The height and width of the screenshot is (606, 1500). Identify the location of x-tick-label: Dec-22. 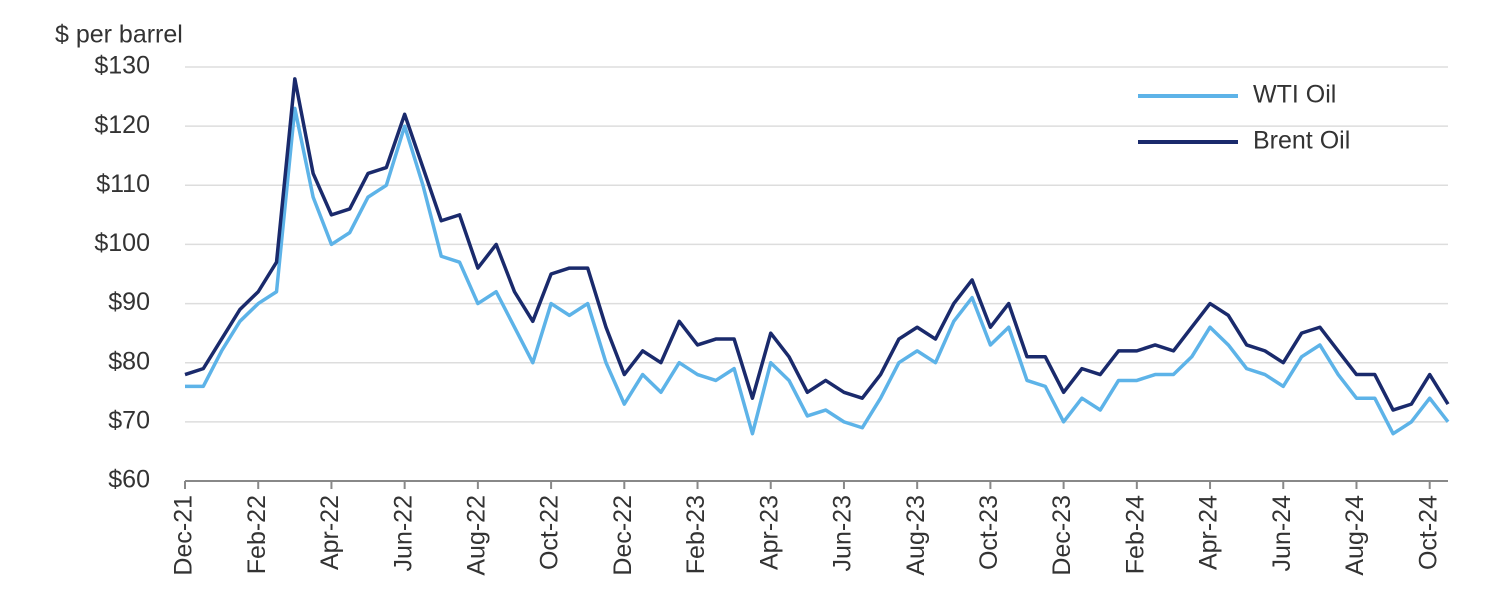
(623, 535).